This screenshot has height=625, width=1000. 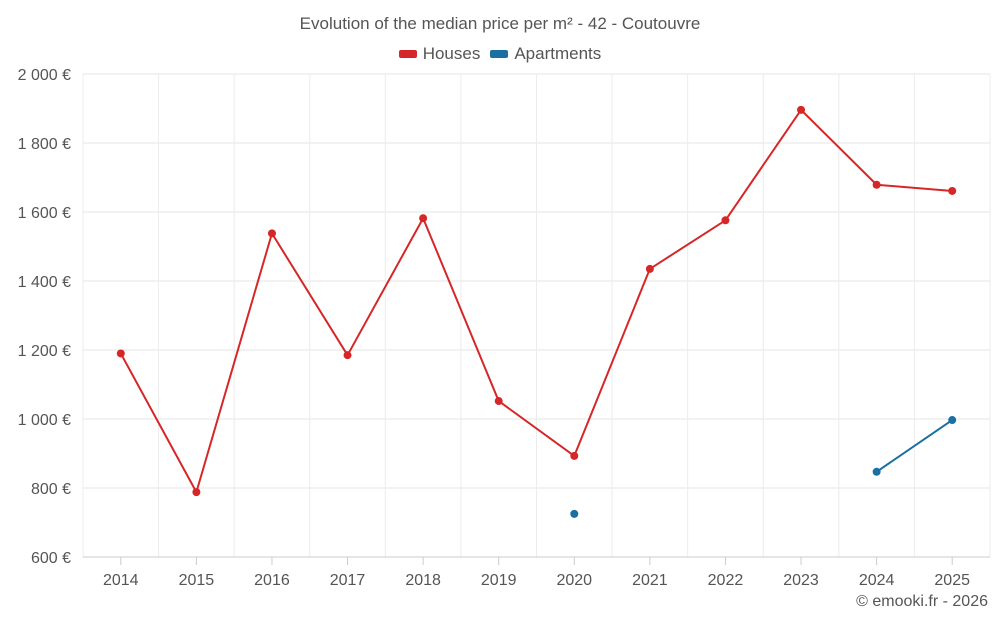 I want to click on y-tick-label: 1 800 €, so click(x=44, y=144).